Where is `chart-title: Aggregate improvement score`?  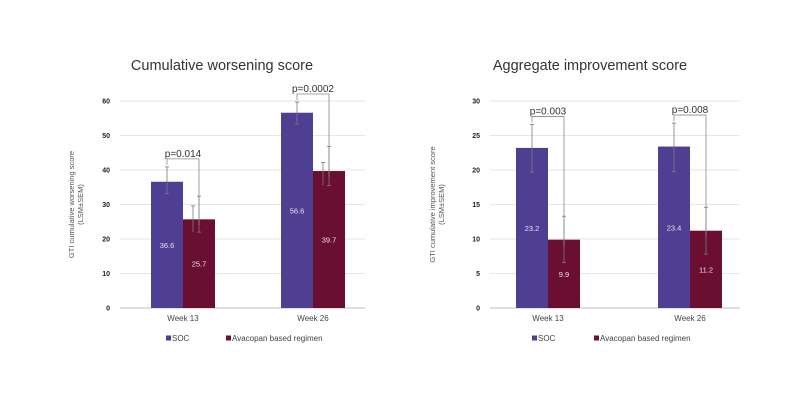 chart-title: Aggregate improvement score is located at coordinates (590, 66).